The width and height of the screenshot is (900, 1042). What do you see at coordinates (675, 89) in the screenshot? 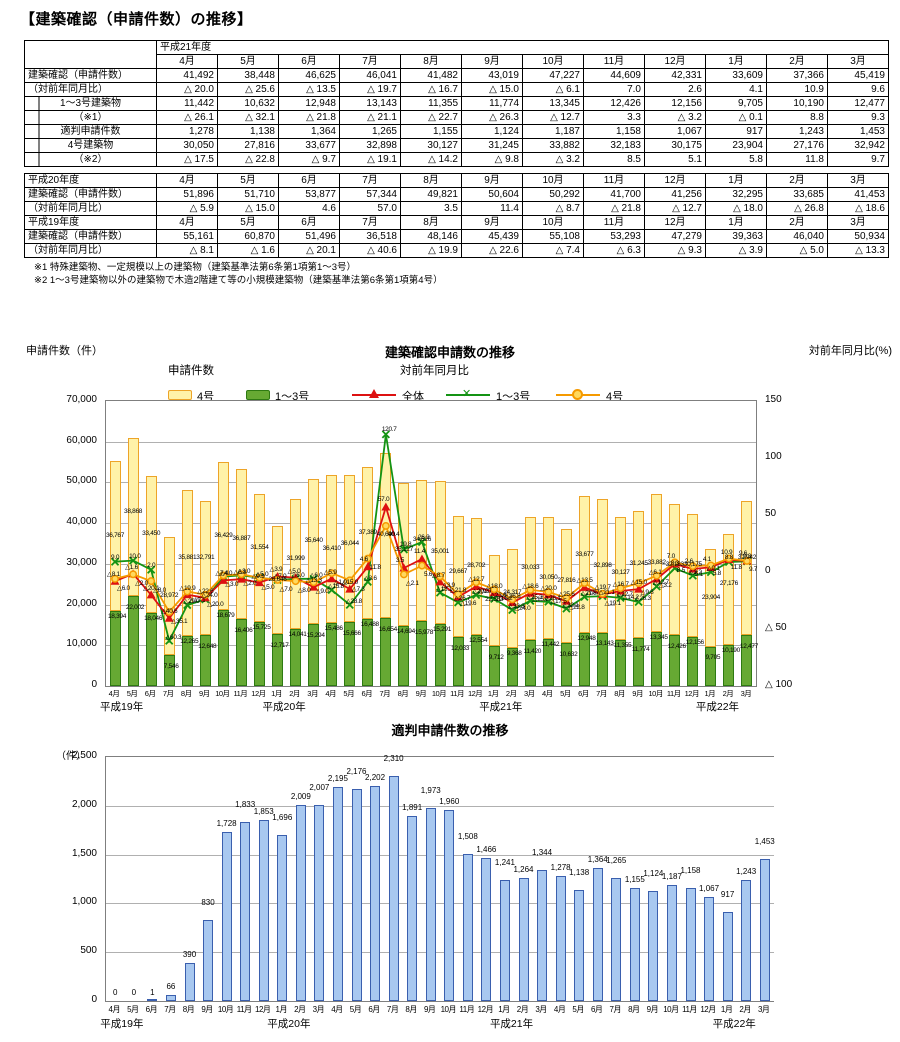
I see `table-cell: 2.6` at bounding box center [675, 89].